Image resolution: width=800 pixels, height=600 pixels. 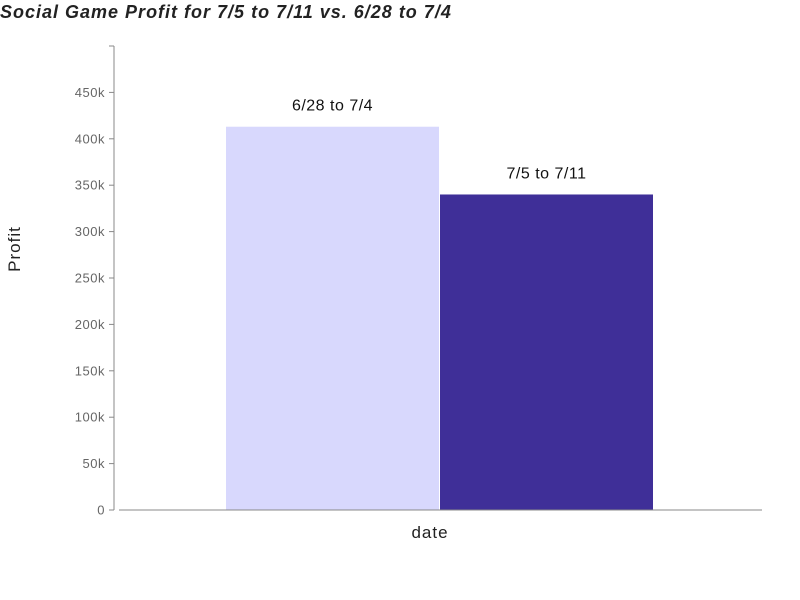 I want to click on y-tick-label: 300k, so click(x=90, y=231).